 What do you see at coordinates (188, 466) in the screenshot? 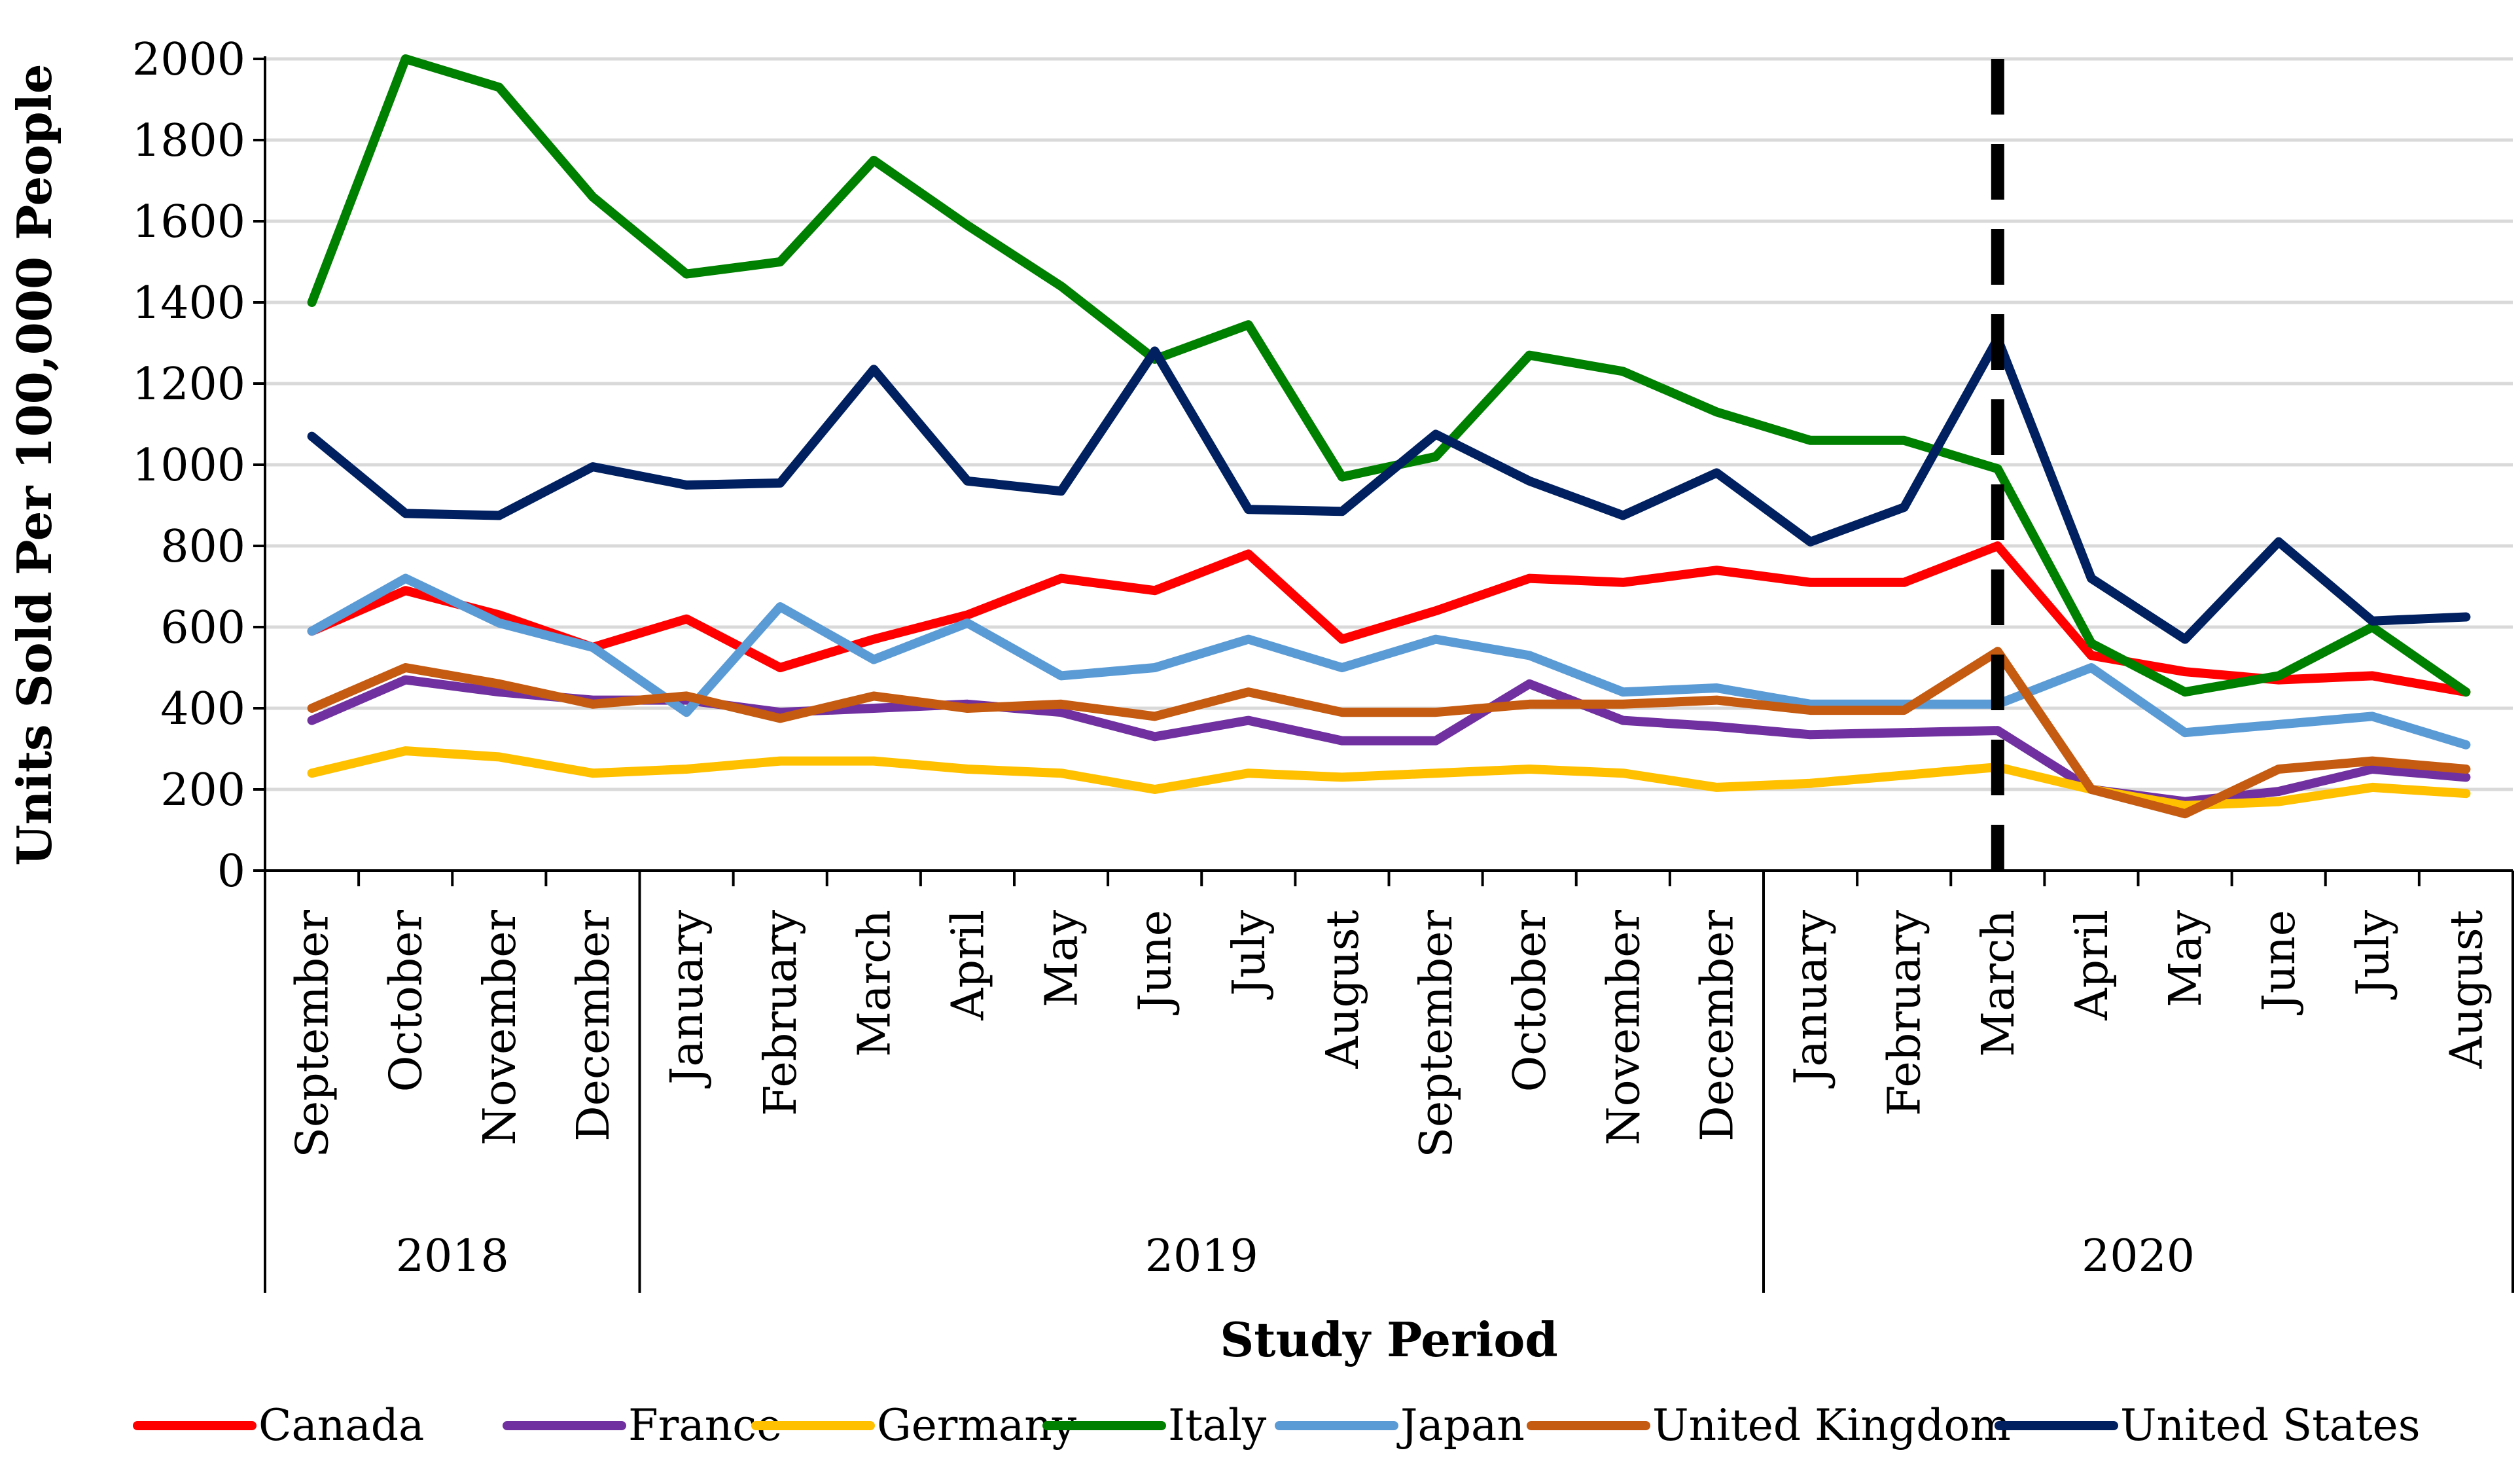
I see `y-tick-label: 1000` at bounding box center [188, 466].